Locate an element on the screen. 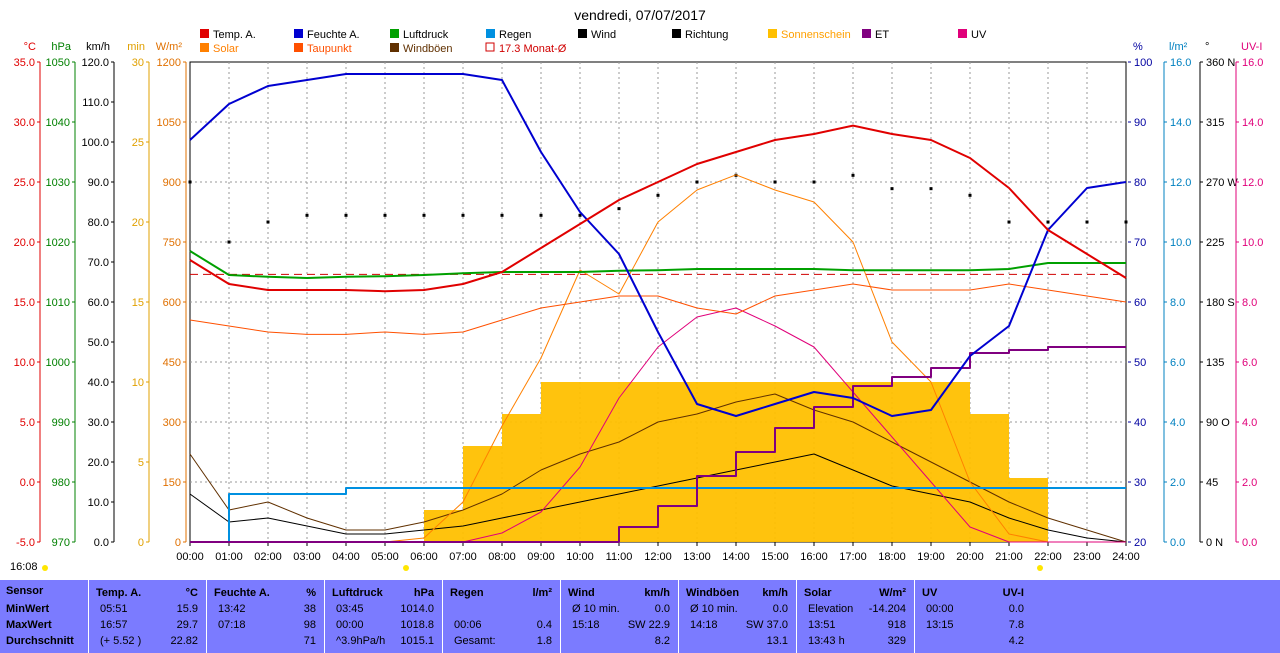  summary-cell-value: 22.82 is located at coordinates (184, 641).